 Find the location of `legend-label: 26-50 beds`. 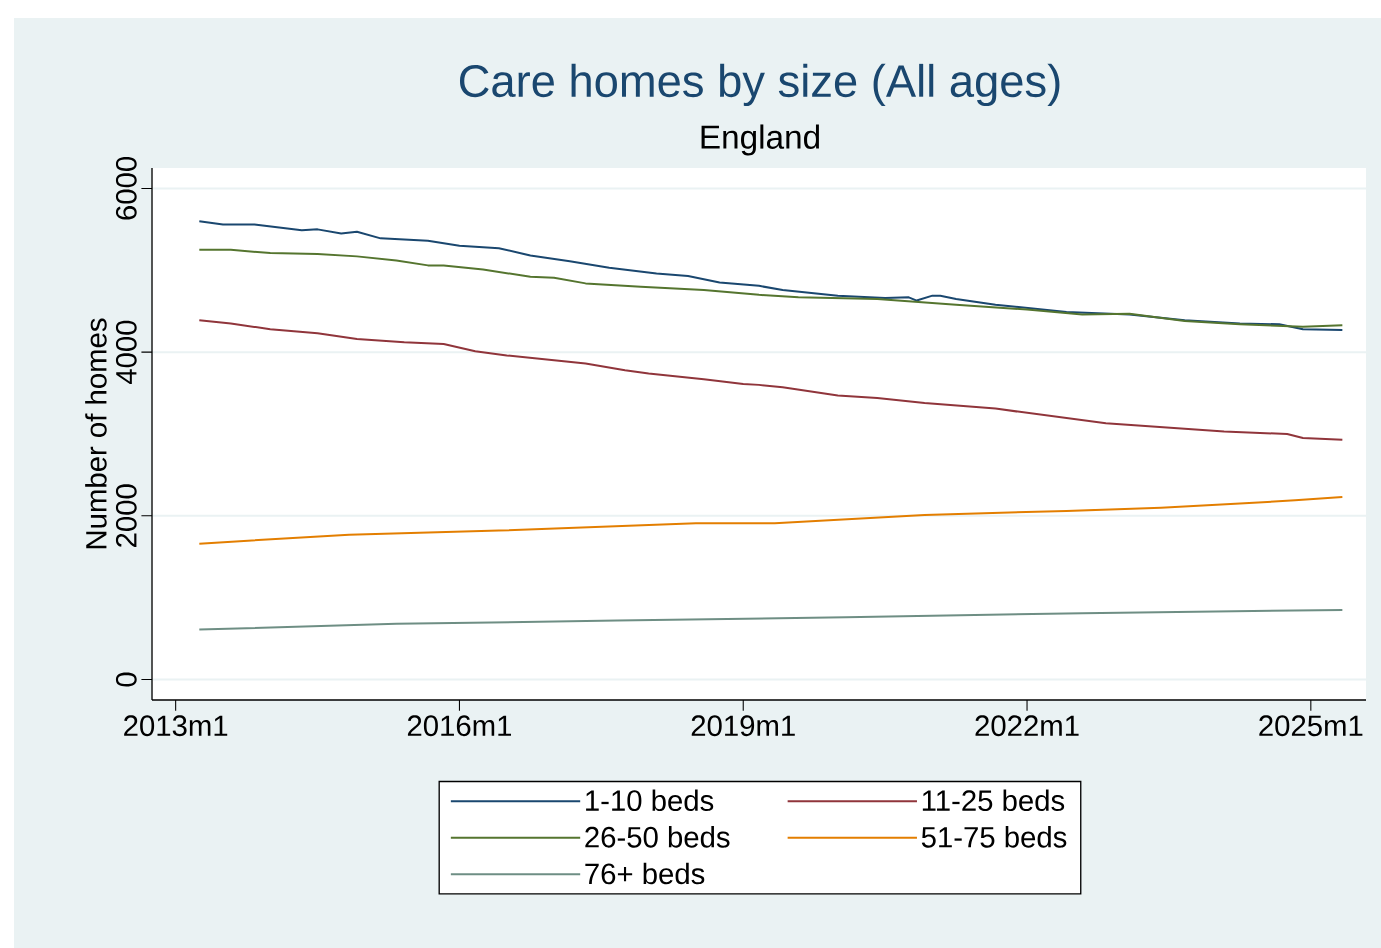

legend-label: 26-50 beds is located at coordinates (657, 837).